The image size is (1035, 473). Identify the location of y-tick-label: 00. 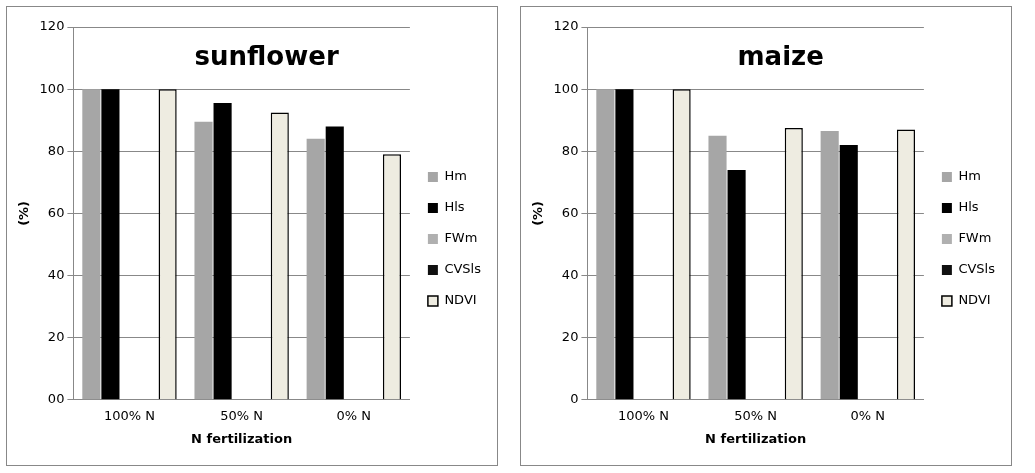
(56, 399).